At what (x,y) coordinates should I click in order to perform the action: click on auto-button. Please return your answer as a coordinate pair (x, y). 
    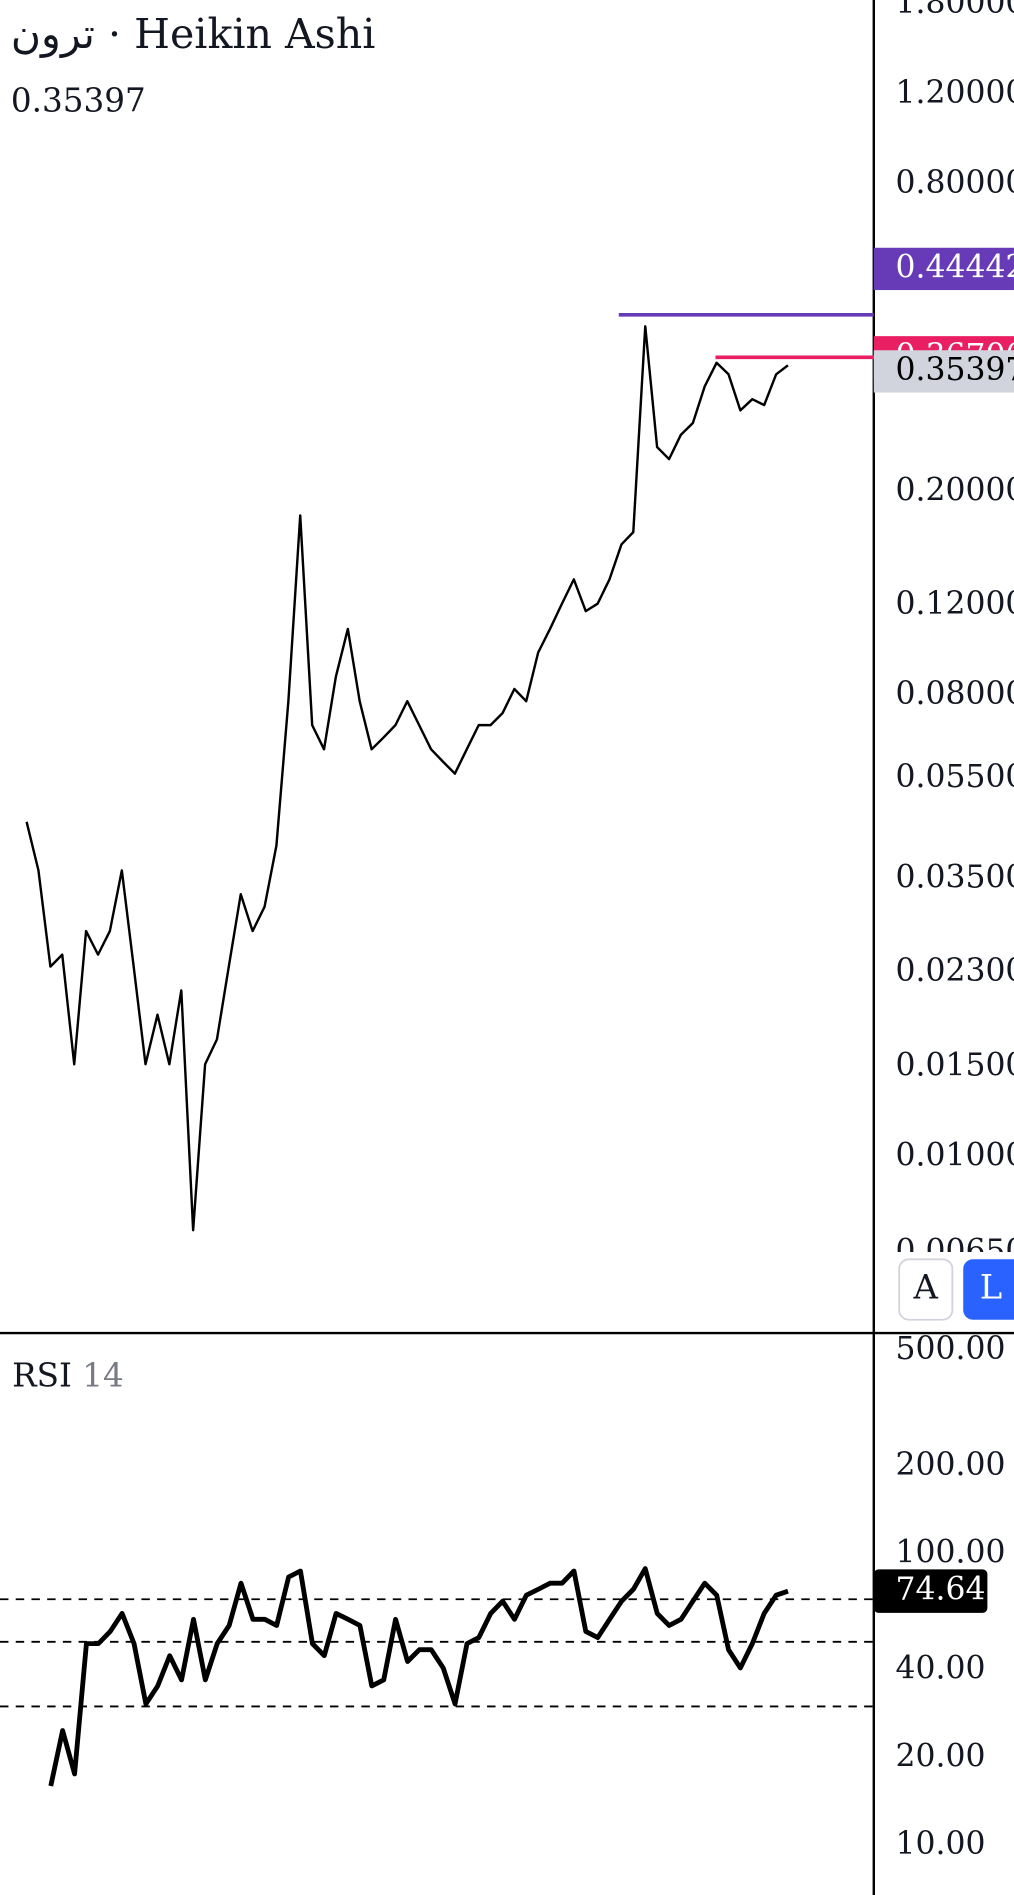
    Looking at the image, I should click on (926, 1289).